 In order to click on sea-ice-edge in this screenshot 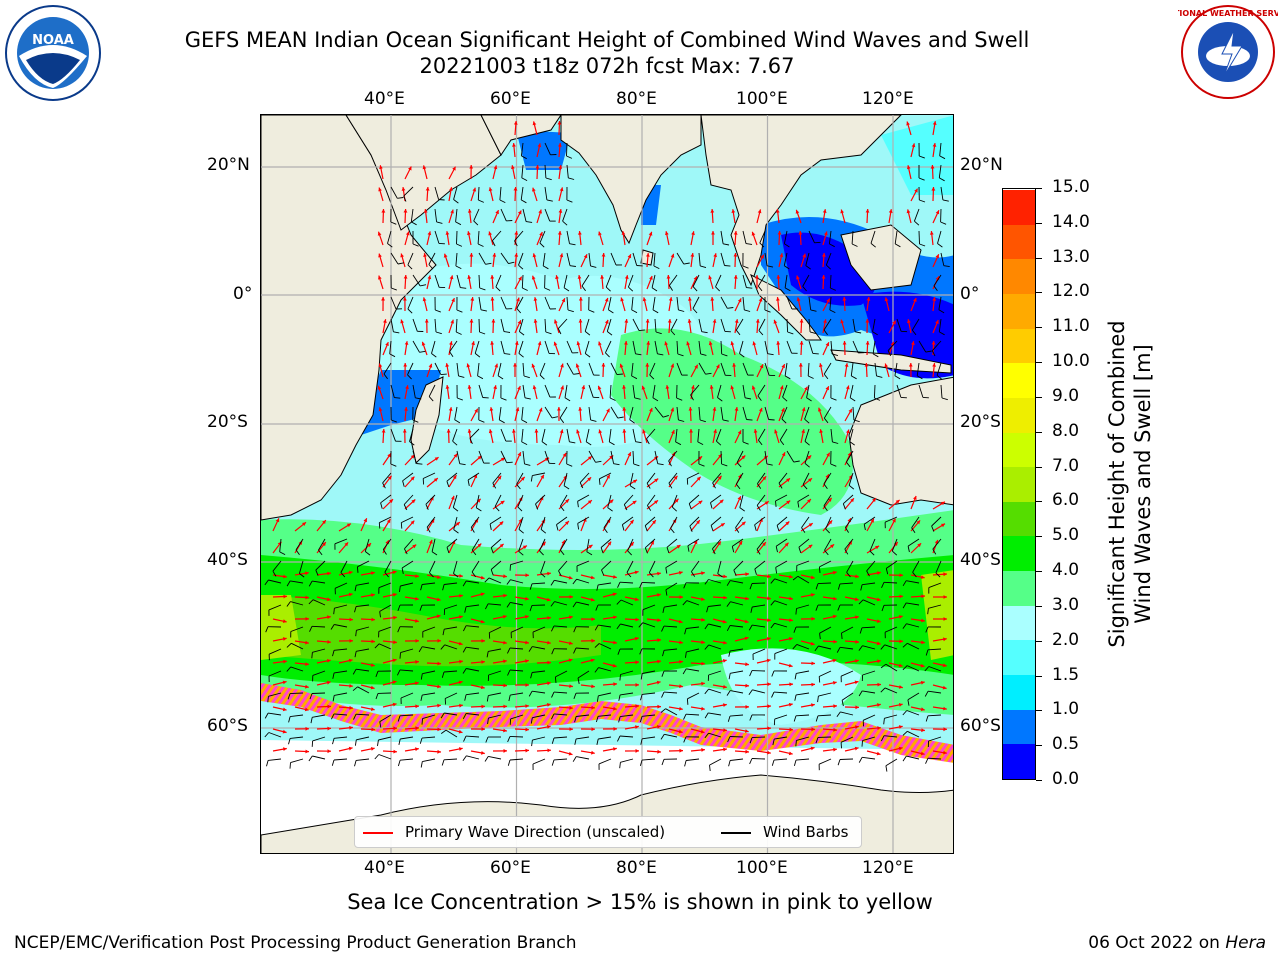, I will do `click(607, 723)`.